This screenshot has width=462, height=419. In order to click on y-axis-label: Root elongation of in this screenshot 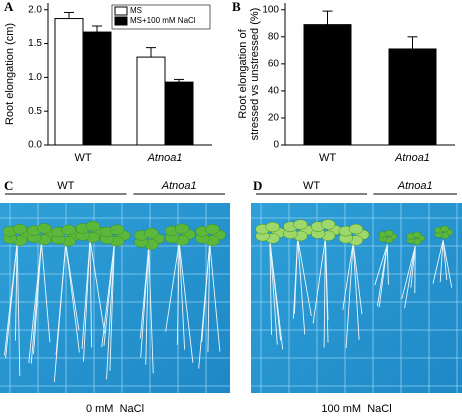, I will do `click(243, 73)`.